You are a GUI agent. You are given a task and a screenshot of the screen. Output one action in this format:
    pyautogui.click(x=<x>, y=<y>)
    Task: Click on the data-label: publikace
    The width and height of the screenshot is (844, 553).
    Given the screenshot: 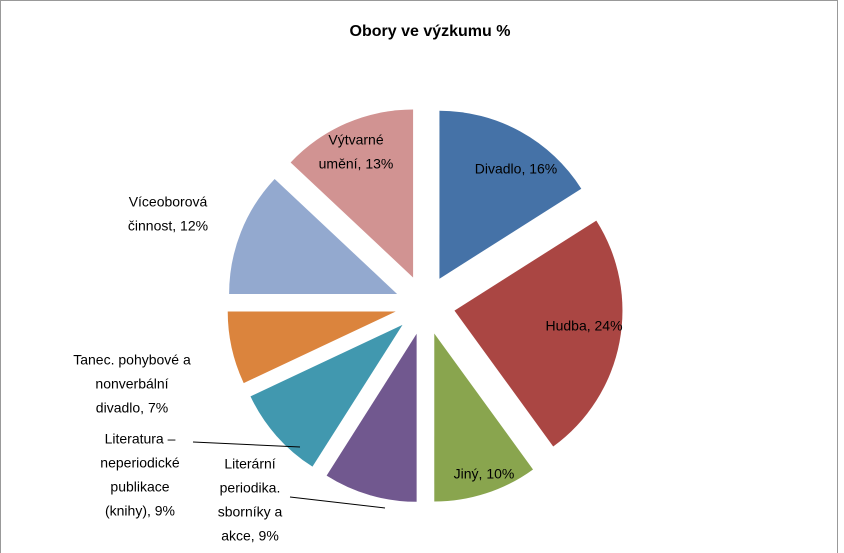 What is the action you would take?
    pyautogui.click(x=139, y=487)
    